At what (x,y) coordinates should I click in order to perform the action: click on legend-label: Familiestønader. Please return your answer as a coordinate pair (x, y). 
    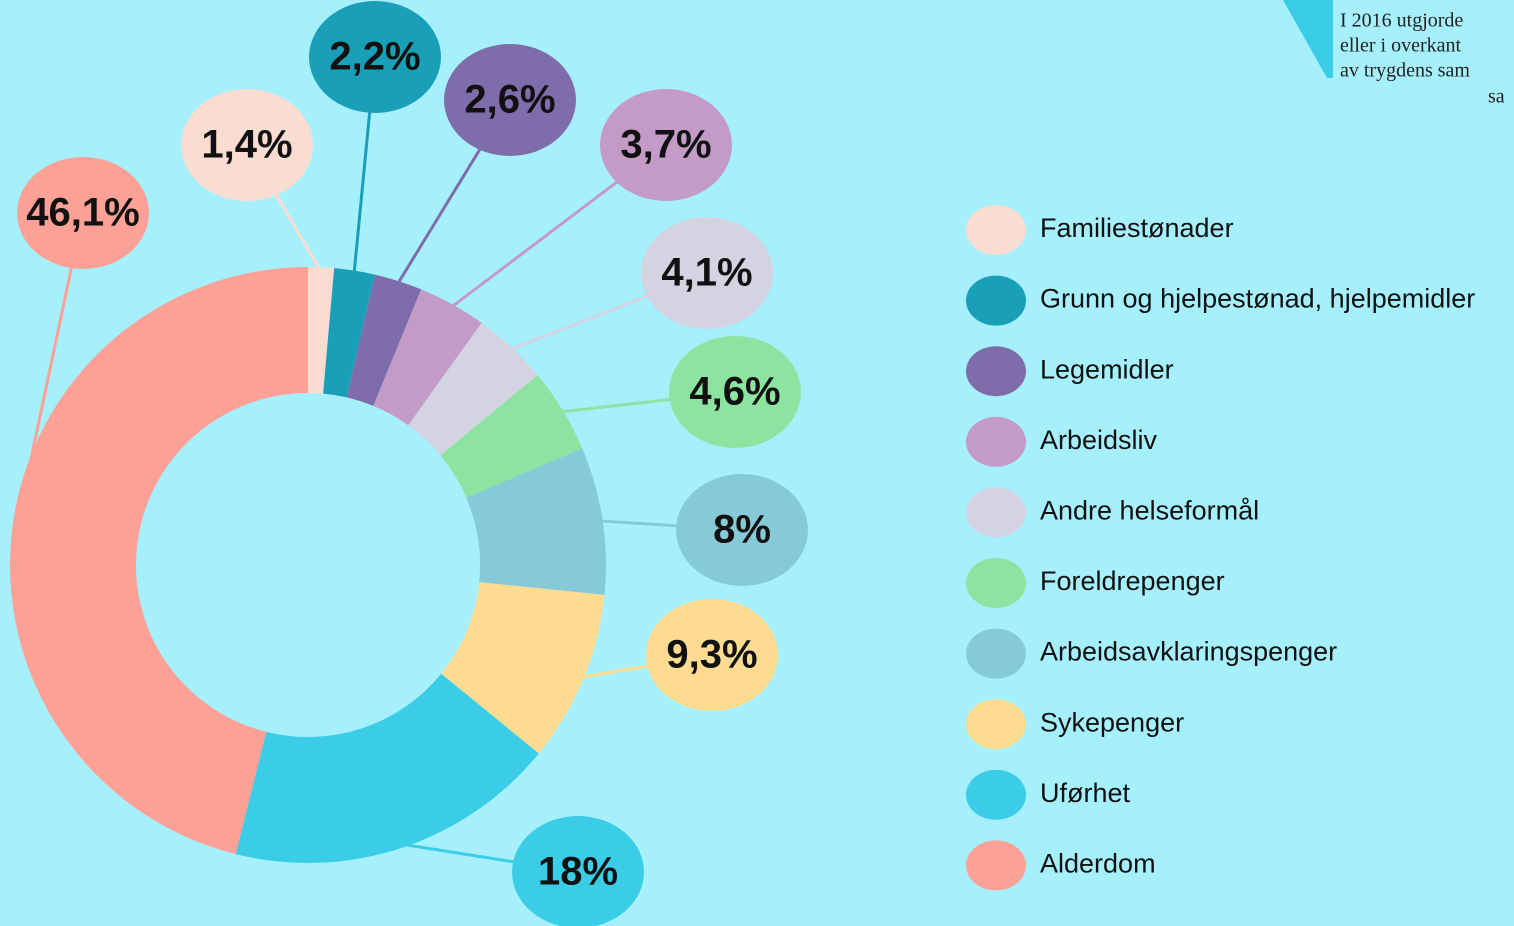
    Looking at the image, I should click on (1137, 228).